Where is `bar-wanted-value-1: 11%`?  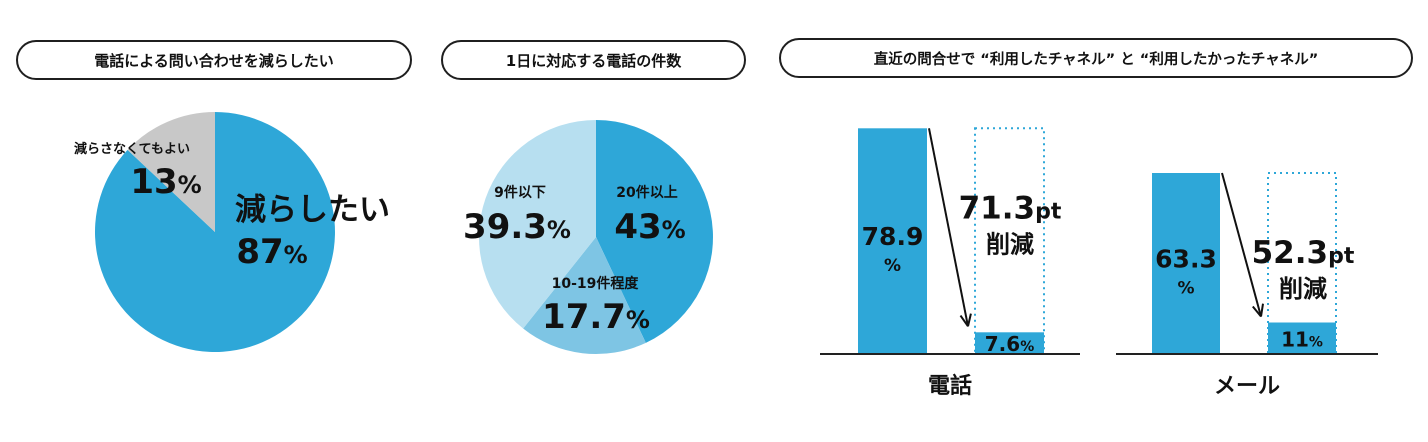
bar-wanted-value-1: 11% is located at coordinates (1302, 339).